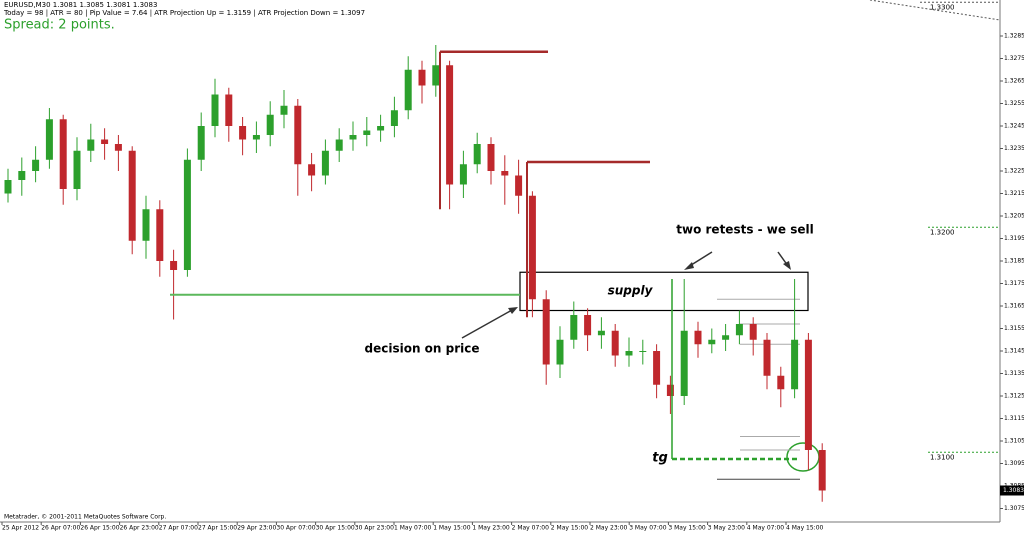  I want to click on x-tick-label: 30 Apr 23:00, so click(374, 528).